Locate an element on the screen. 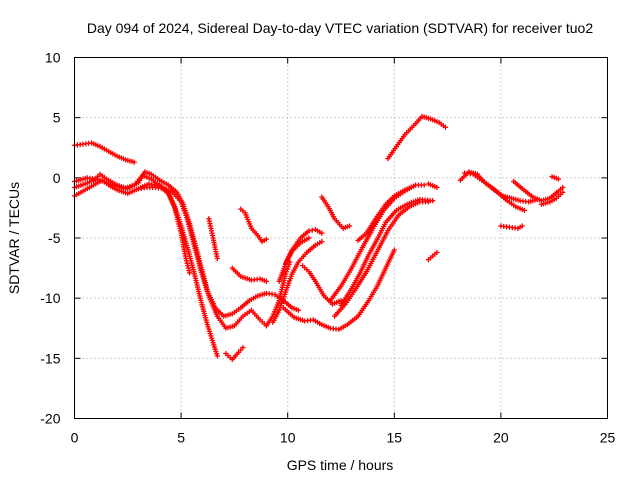  y-tick-label: -5 is located at coordinates (54, 238).